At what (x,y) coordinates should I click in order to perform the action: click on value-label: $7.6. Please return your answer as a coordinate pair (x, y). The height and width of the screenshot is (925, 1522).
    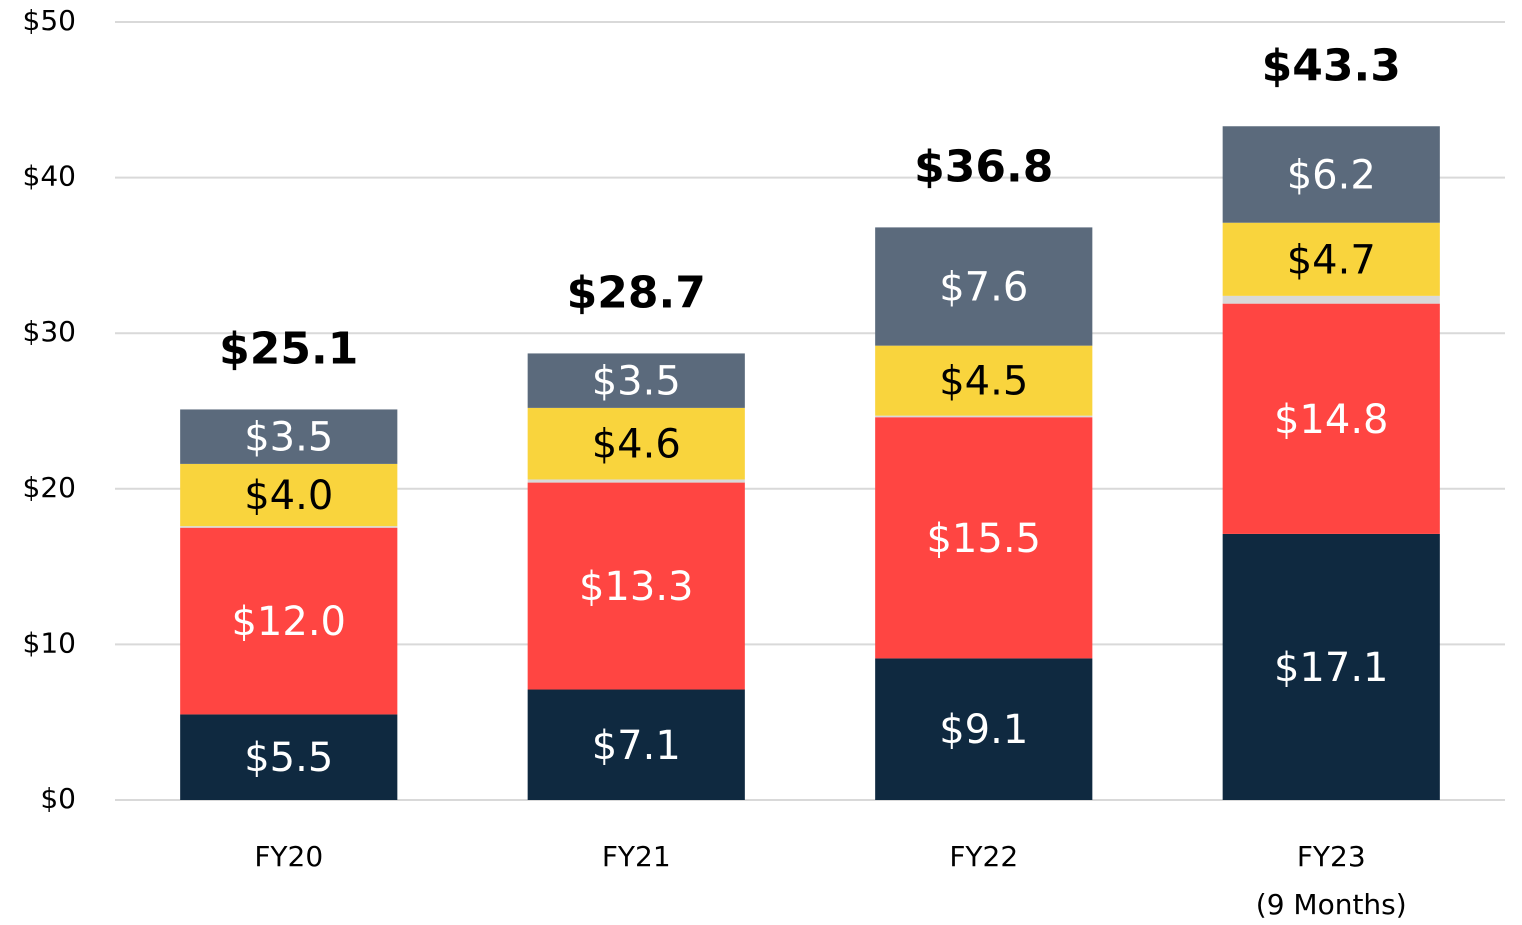
    Looking at the image, I should click on (983, 288).